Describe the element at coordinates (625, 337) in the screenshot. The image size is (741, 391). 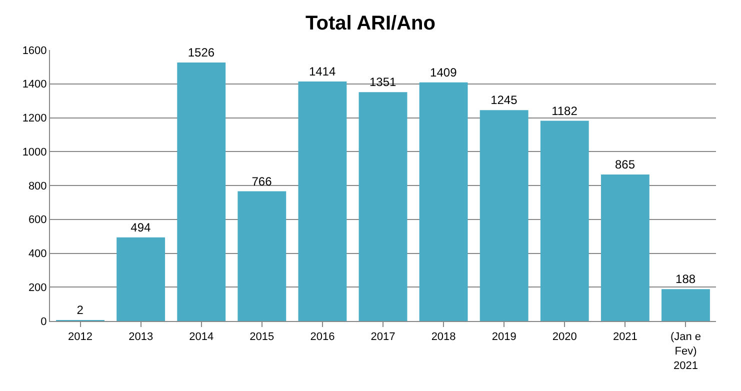
I see `x-tick-label: 2021` at that location.